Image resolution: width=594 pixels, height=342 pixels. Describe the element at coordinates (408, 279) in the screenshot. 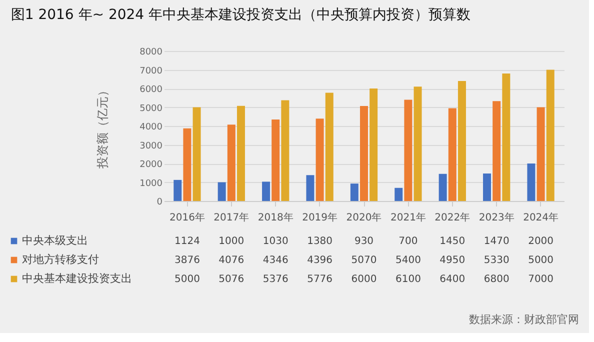

I see `data-label: 6100` at that location.